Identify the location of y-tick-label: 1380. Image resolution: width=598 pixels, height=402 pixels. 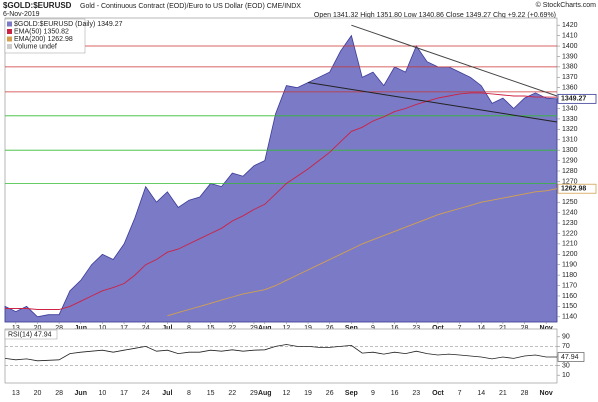
(570, 67).